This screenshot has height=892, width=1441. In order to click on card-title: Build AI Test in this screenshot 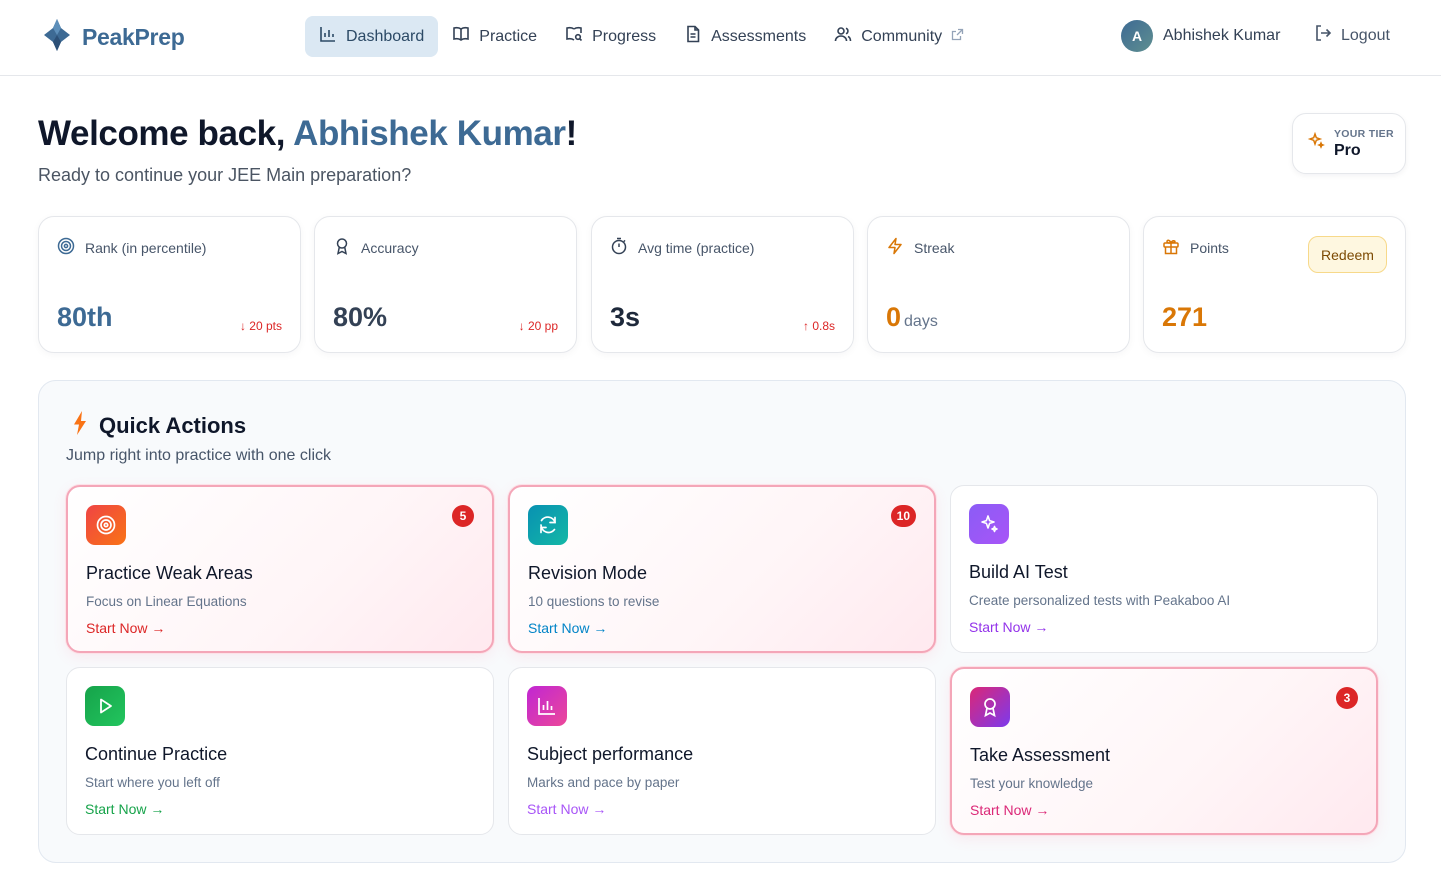, I will do `click(1018, 572)`.